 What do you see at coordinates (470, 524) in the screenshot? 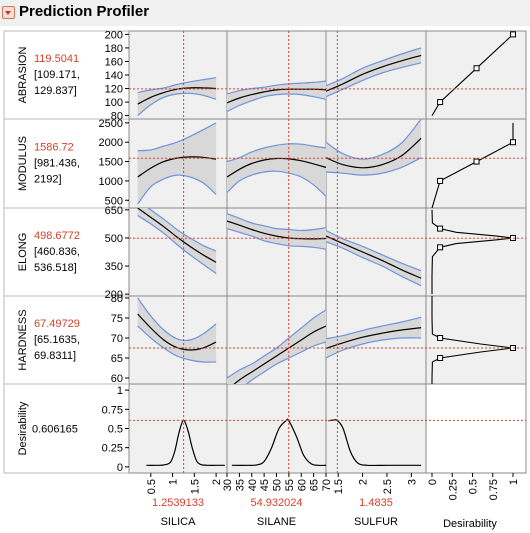
I see `desirability-axis-label: Desirability` at bounding box center [470, 524].